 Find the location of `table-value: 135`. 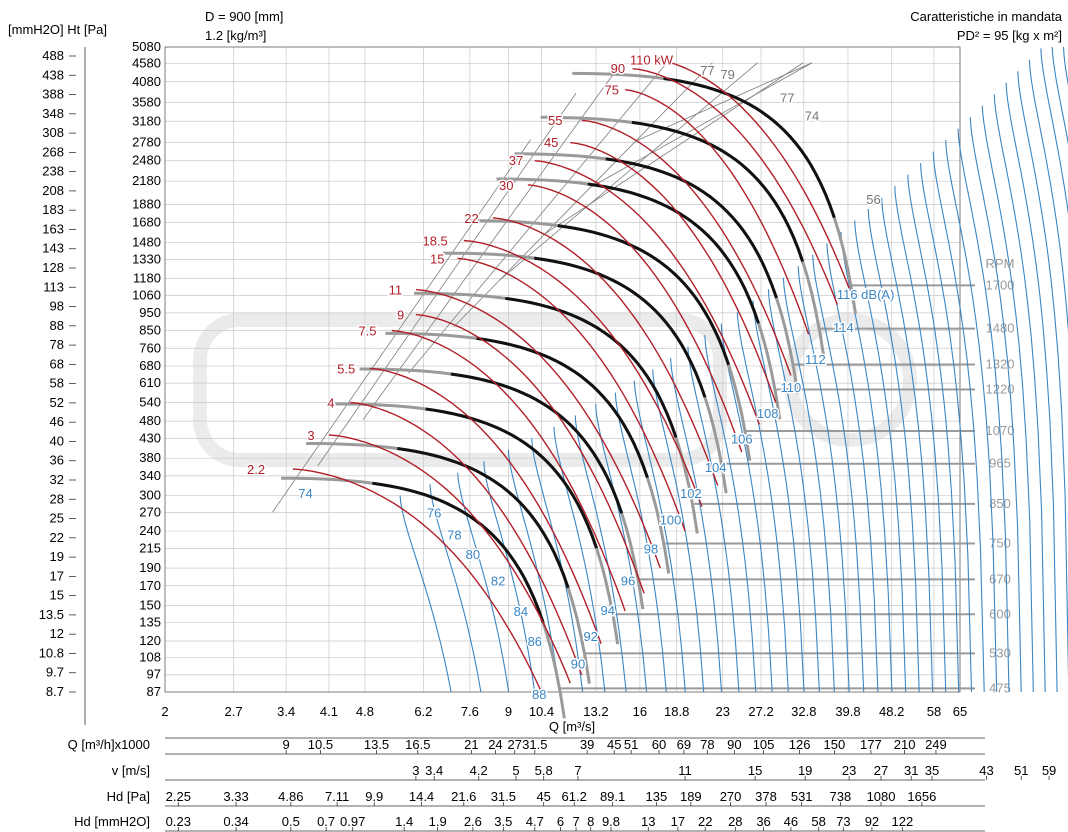

table-value: 135 is located at coordinates (657, 796).